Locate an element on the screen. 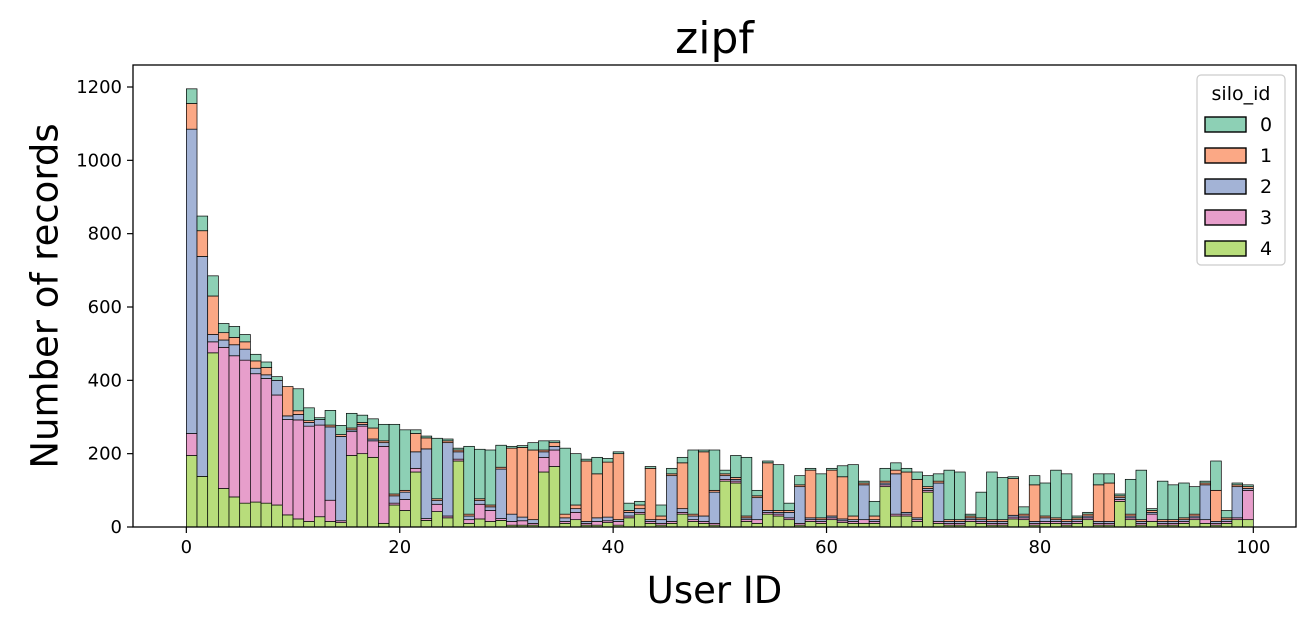 The height and width of the screenshot is (627, 1310). legend-label: 4 is located at coordinates (1266, 249).